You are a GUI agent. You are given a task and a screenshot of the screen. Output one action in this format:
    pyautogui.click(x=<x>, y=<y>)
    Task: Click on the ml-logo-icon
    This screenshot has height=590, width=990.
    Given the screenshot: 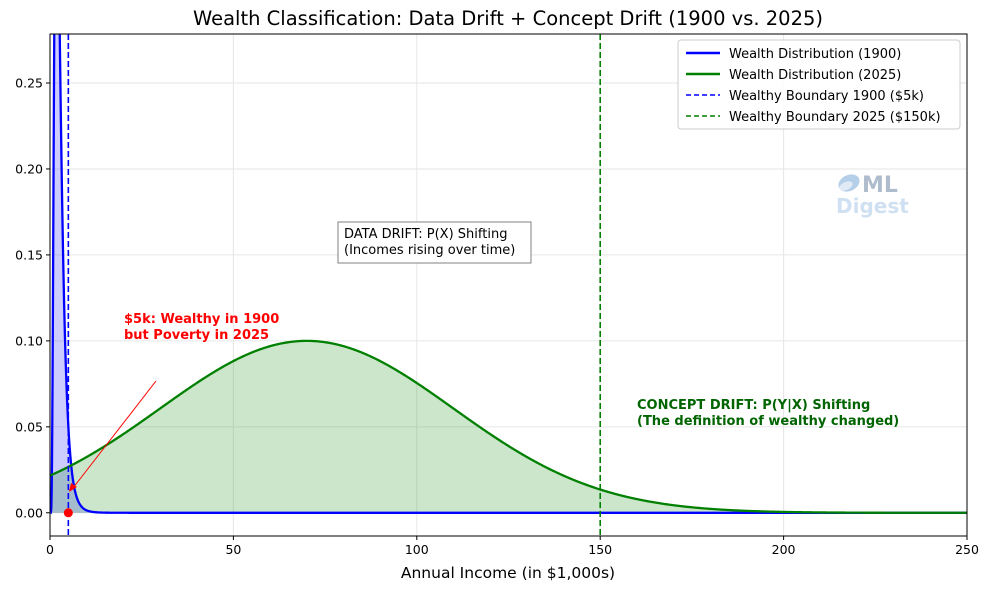 What is the action you would take?
    pyautogui.click(x=849, y=183)
    